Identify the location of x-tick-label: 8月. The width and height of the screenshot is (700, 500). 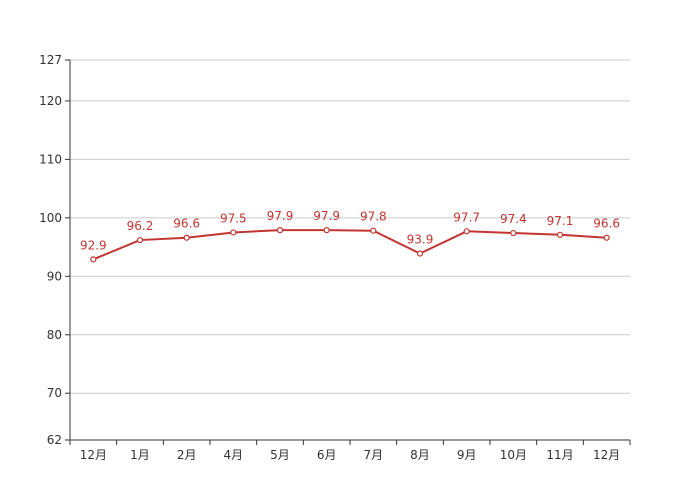
(420, 455).